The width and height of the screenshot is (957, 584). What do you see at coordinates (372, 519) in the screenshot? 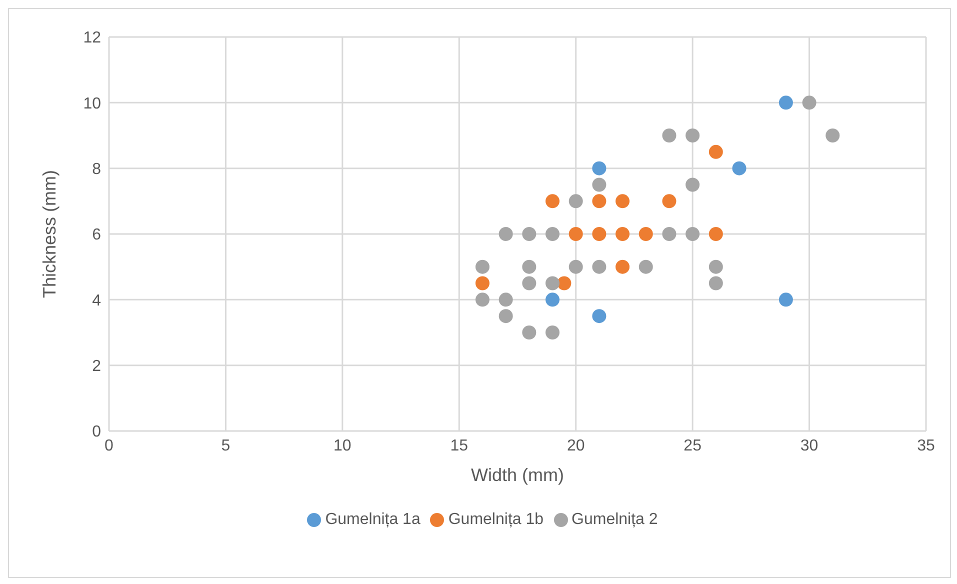
I see `legend-label: Gumelnița 1a` at bounding box center [372, 519].